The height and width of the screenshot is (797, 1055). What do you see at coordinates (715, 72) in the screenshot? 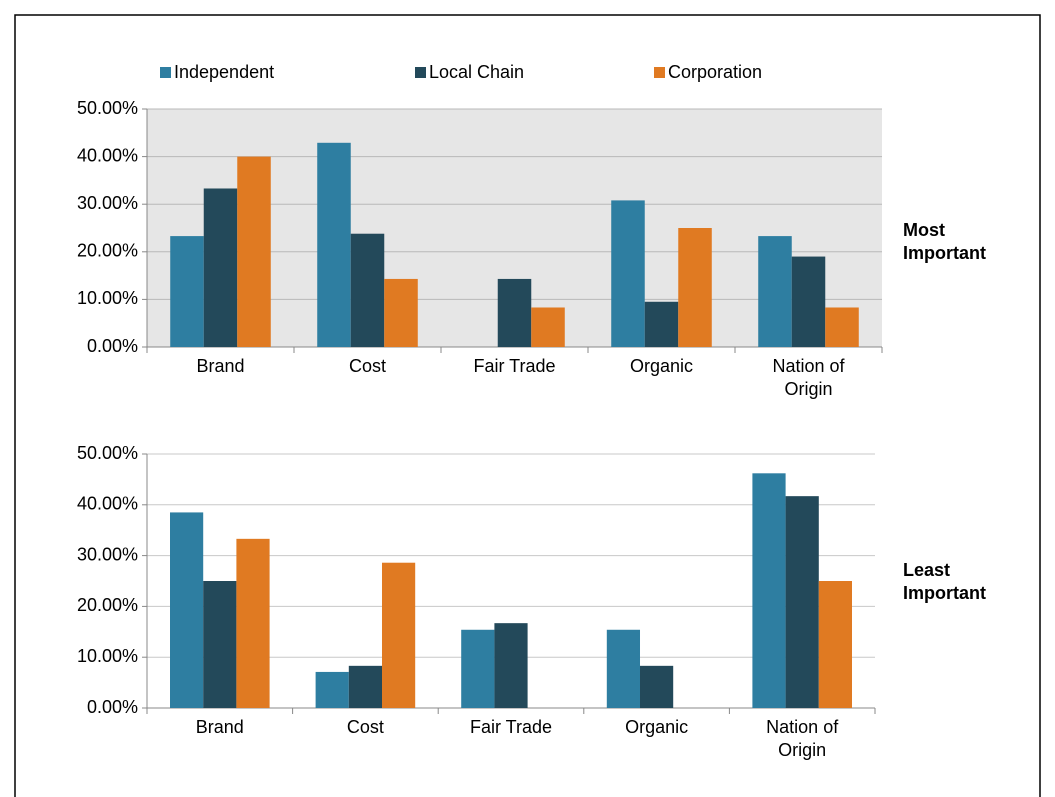
I see `legend-label: Corporation` at bounding box center [715, 72].